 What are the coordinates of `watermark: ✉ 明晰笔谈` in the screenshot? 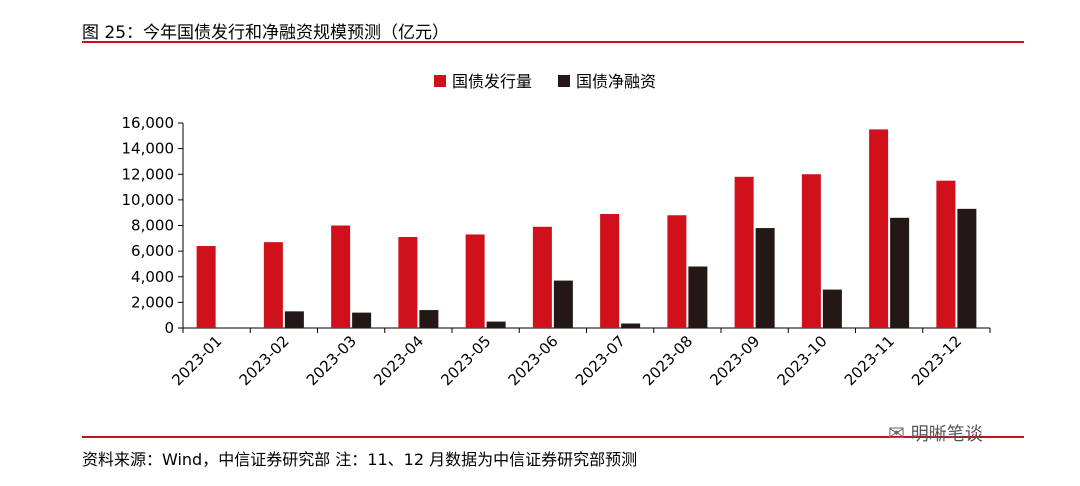 It's located at (935, 433).